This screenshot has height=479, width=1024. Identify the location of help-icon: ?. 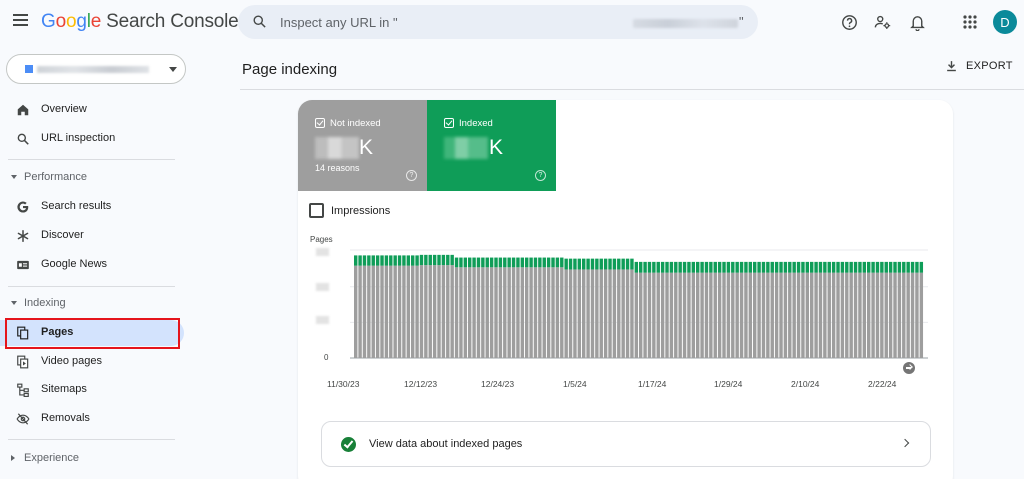
(411, 175).